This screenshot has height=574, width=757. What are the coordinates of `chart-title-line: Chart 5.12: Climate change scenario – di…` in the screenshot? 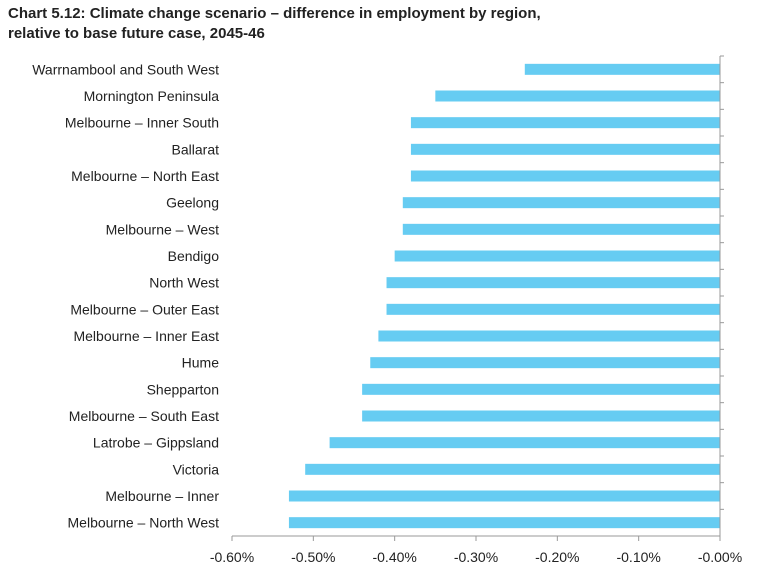 It's located at (274, 13).